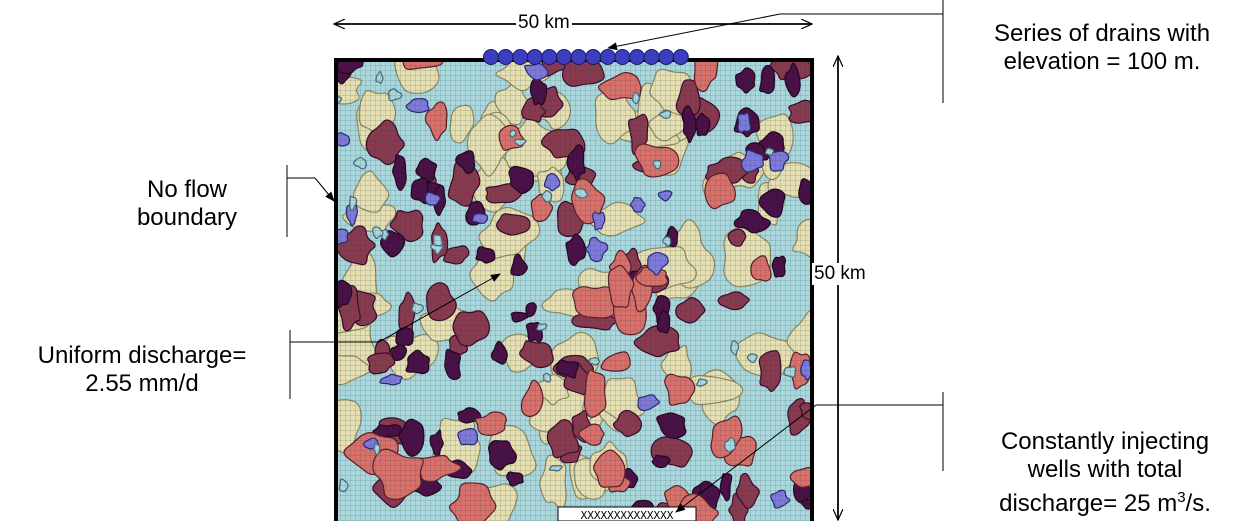 The width and height of the screenshot is (1250, 521). Describe the element at coordinates (187, 217) in the screenshot. I see `no-flow-line-2: boundary` at that location.